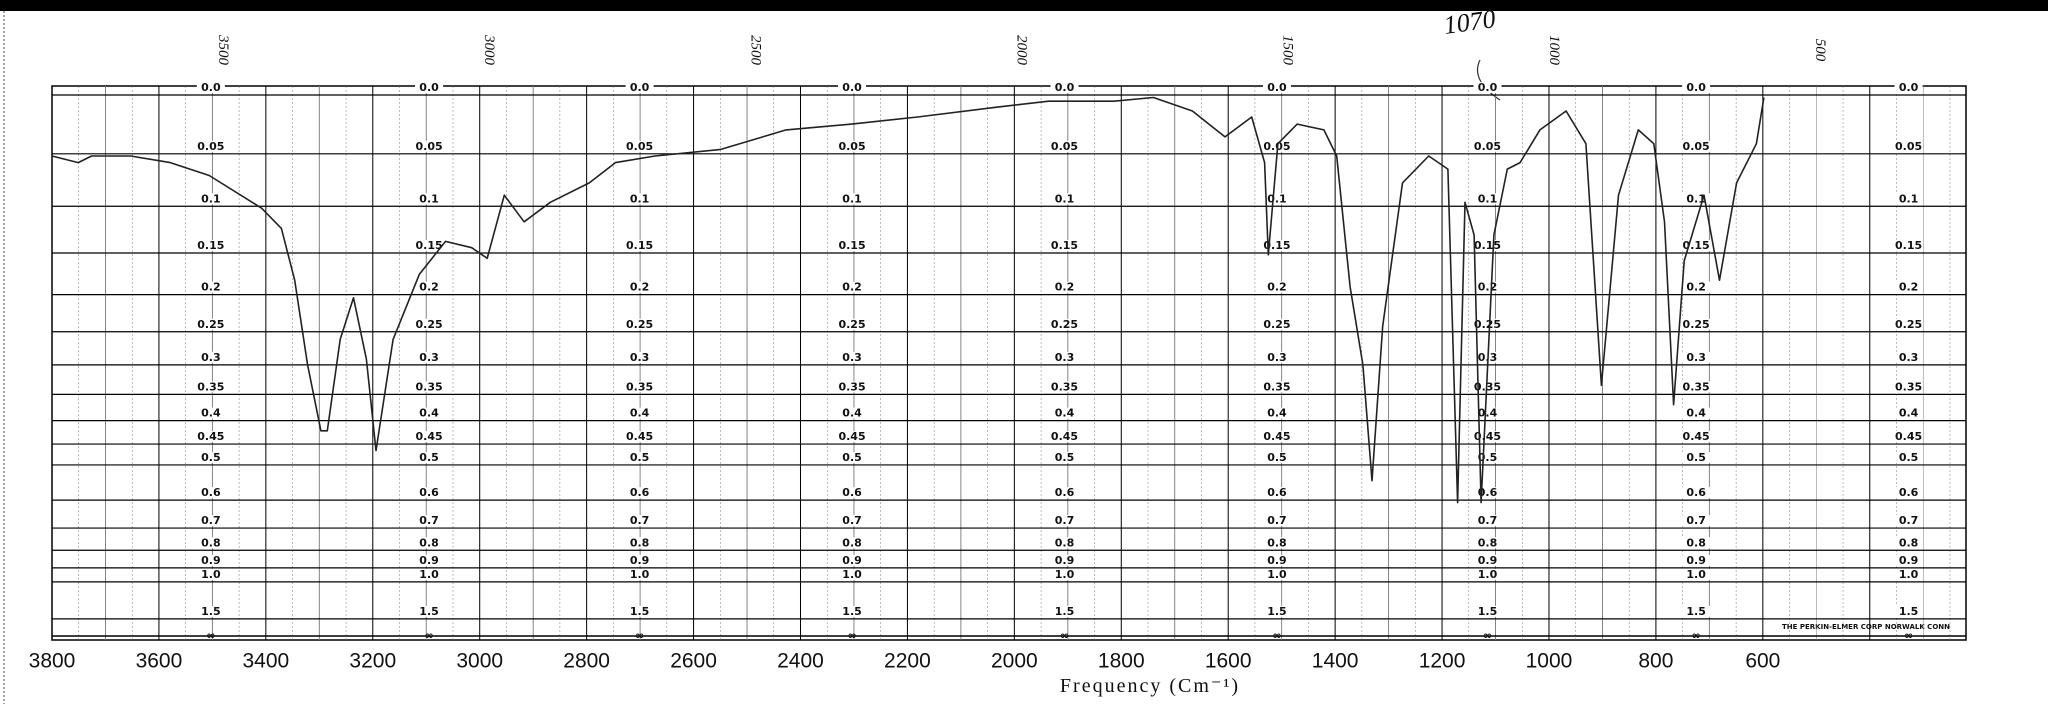 The image size is (2048, 704). Describe the element at coordinates (1909, 560) in the screenshot. I see `y-tick-label: 0.9` at that location.